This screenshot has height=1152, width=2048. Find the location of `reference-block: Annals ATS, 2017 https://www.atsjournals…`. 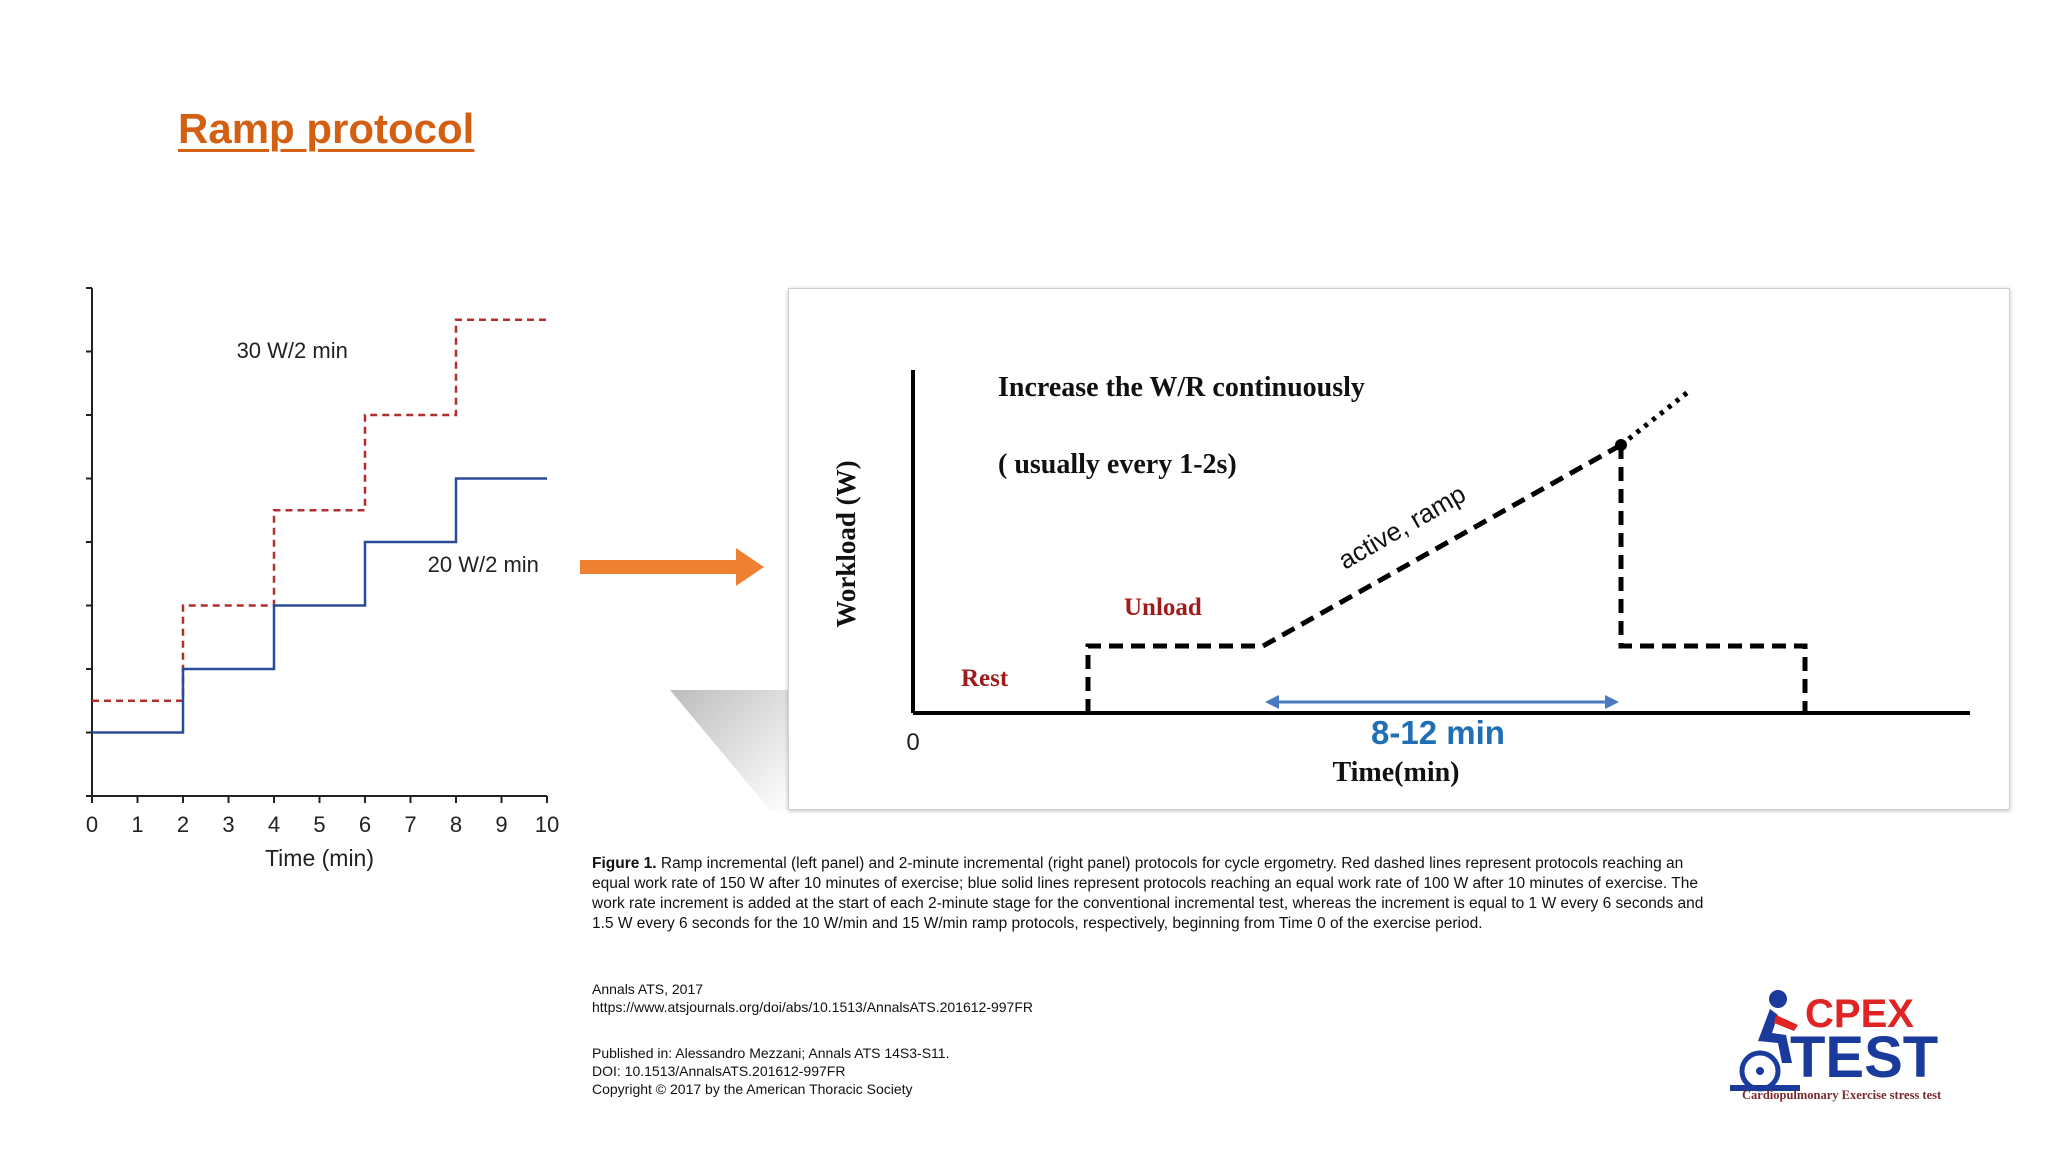

reference-block: Annals ATS, 2017 https://www.atsjournals… is located at coordinates (812, 998).